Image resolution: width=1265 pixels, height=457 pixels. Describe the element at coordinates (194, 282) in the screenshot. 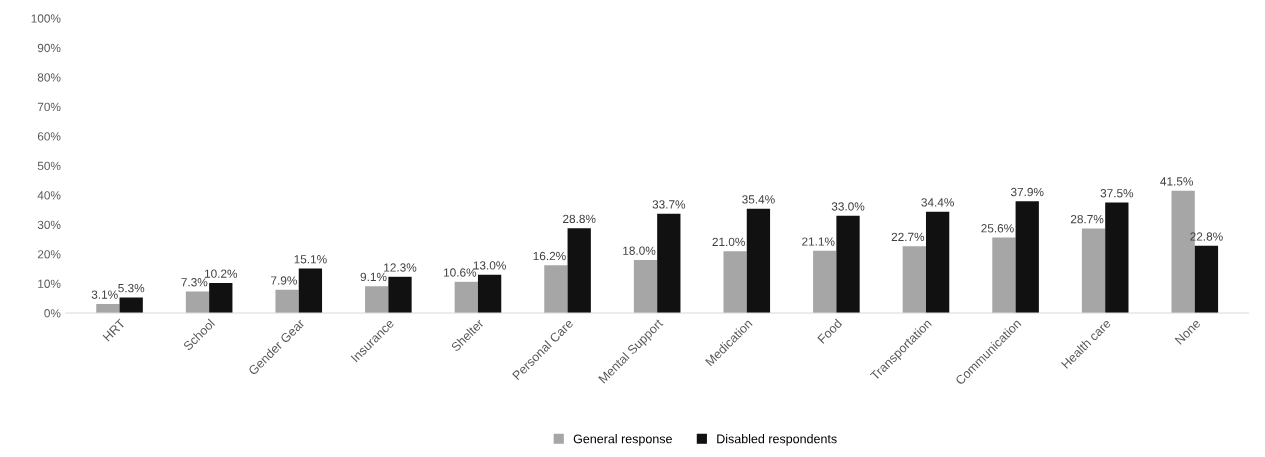

I see `data-label: 7.3%` at that location.